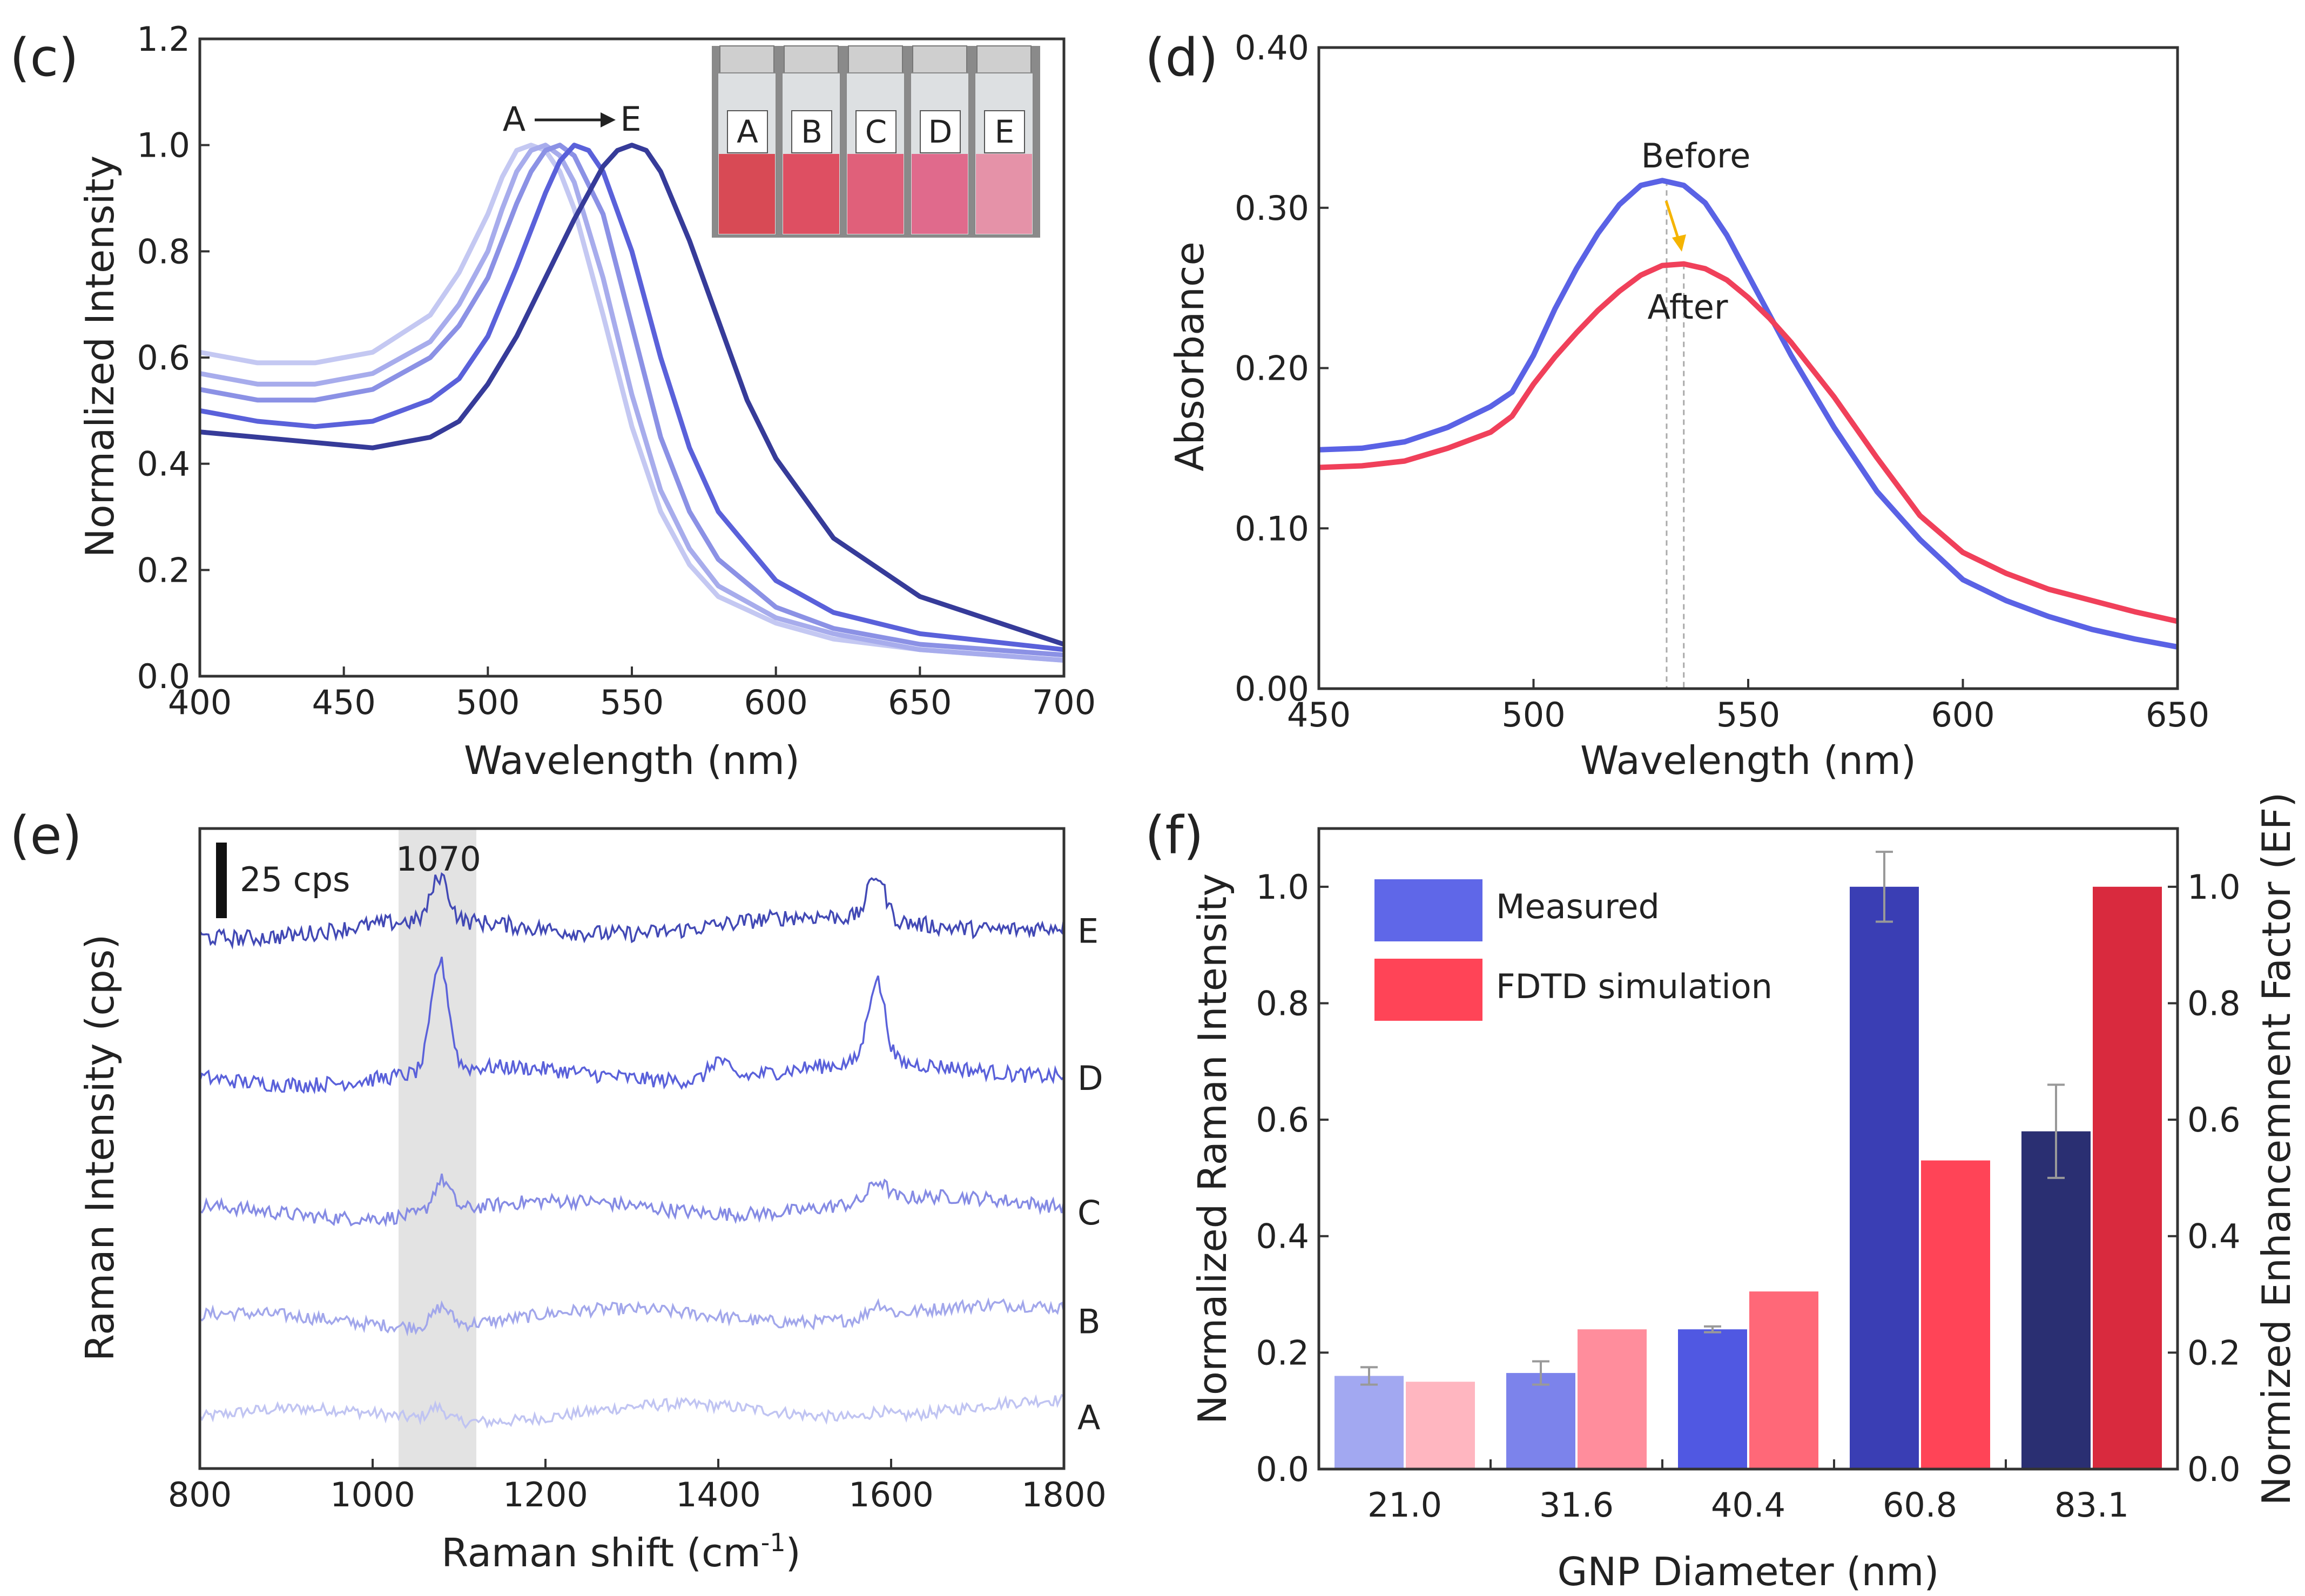 The height and width of the screenshot is (1596, 2305). I want to click on panel-c-y-axis-title: Normalized Intensity, so click(100, 357).